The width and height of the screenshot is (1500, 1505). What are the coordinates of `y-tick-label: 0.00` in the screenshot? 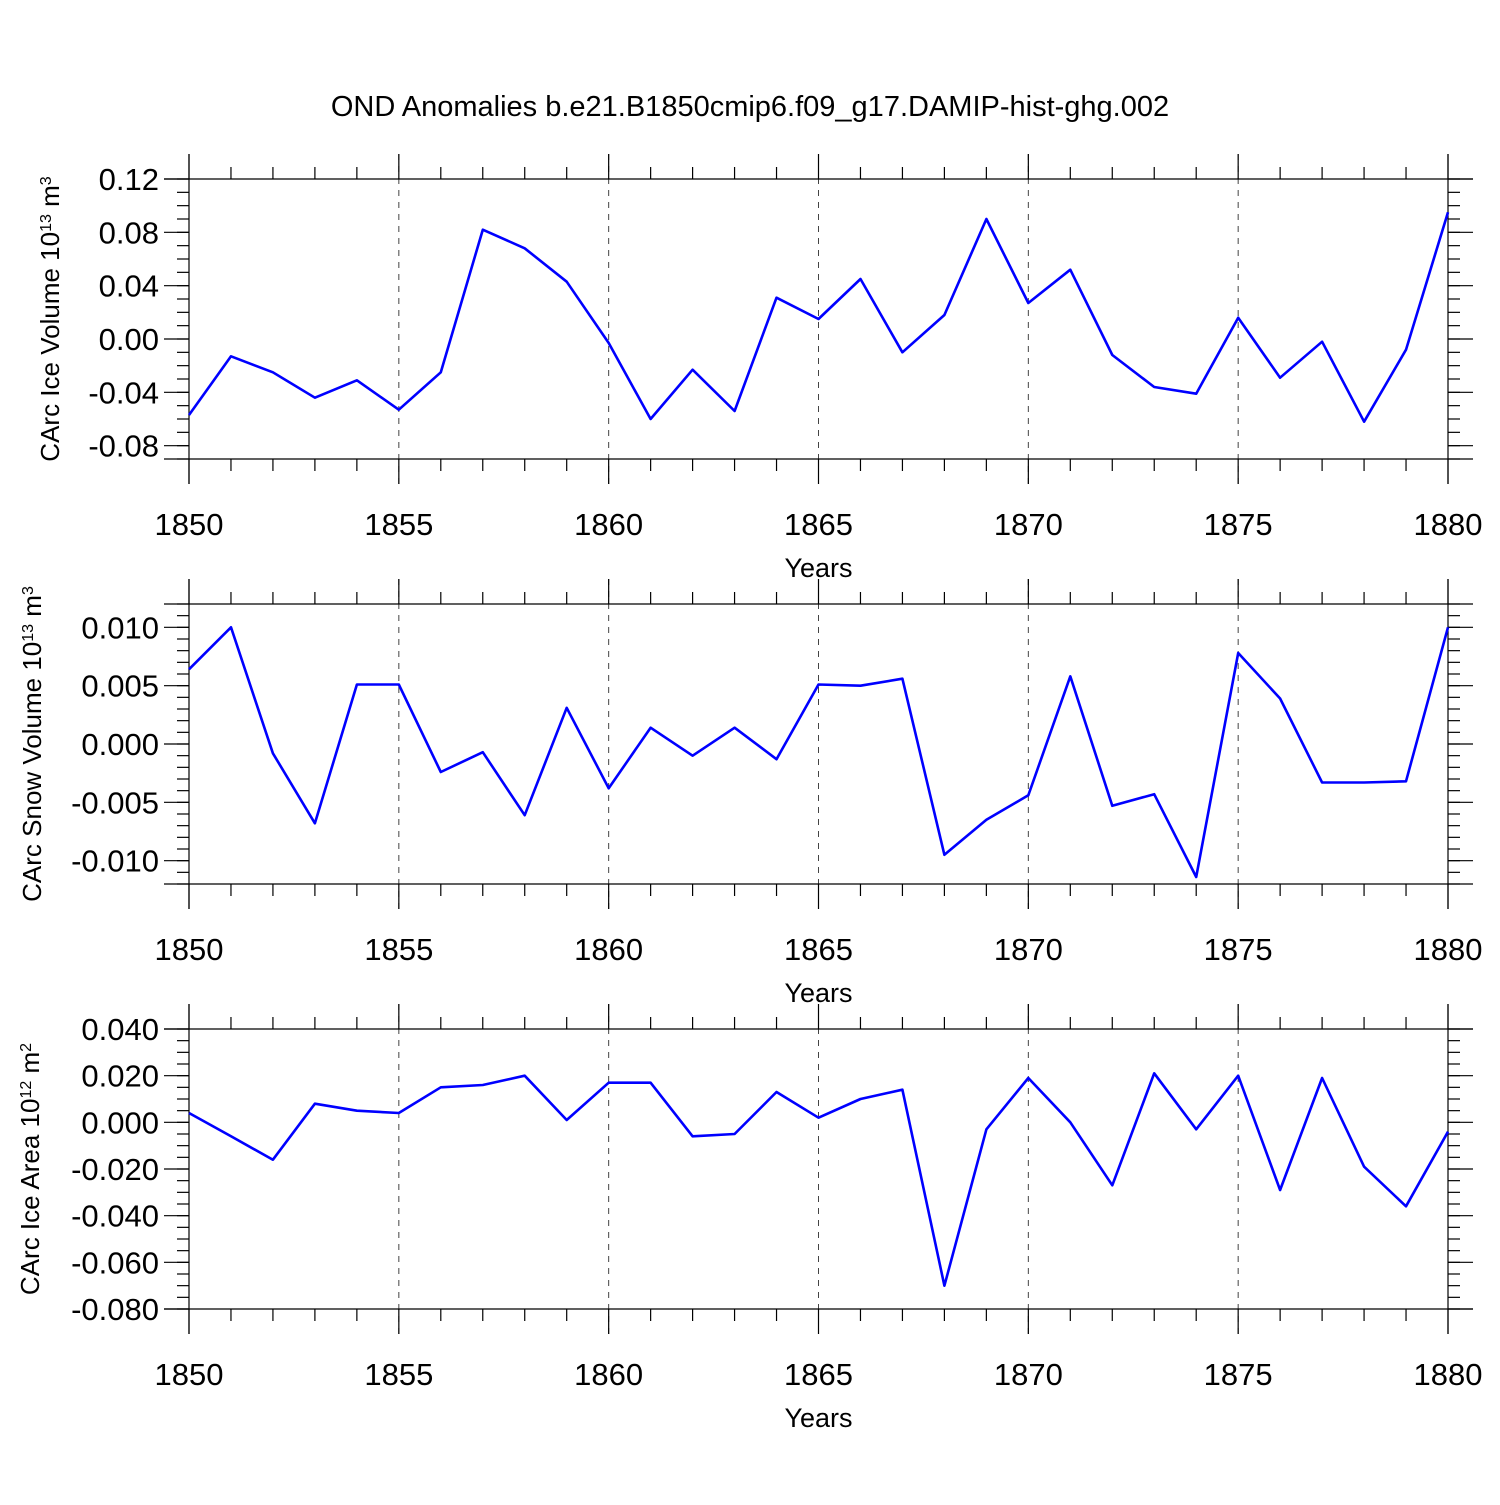 It's located at (129, 339).